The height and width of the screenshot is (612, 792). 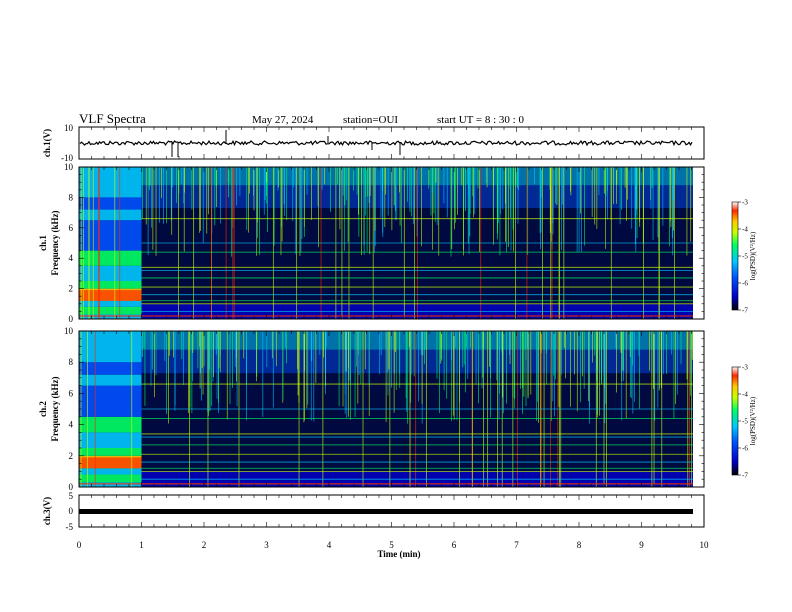 I want to click on ch3-waveform-line, so click(x=386, y=511).